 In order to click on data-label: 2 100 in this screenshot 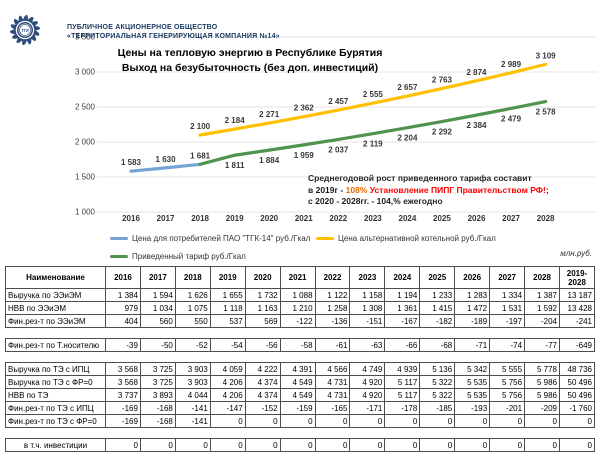, I will do `click(200, 126)`.